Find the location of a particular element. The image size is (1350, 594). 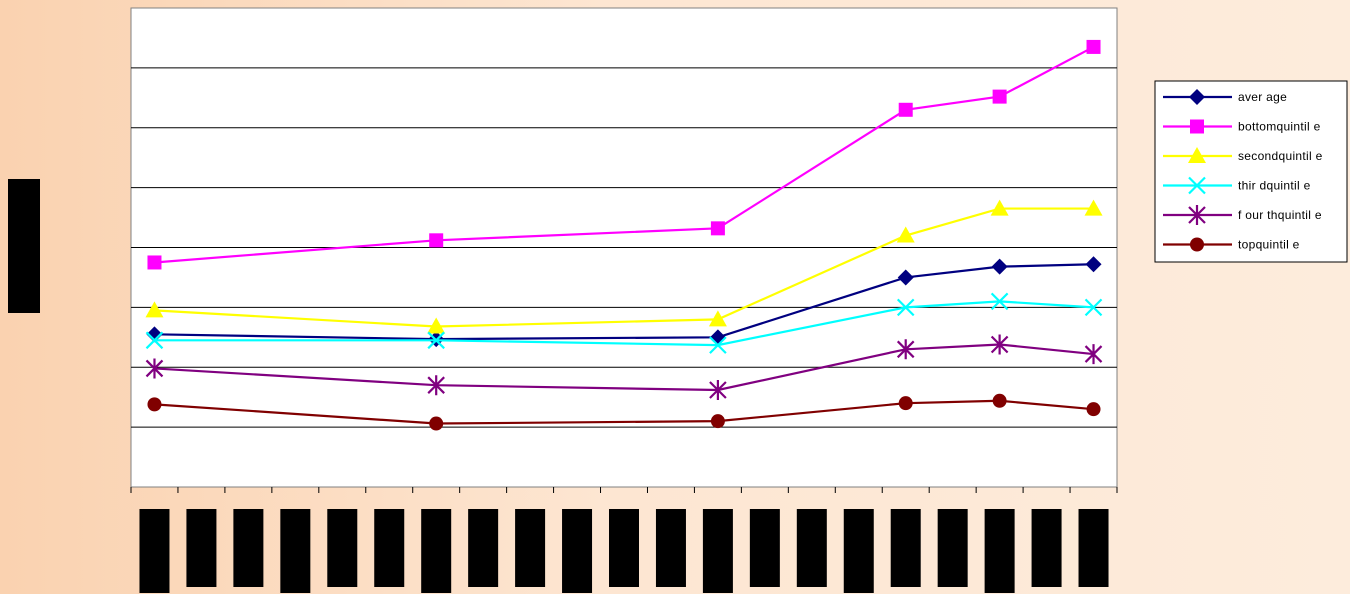

legend-label: topquintil e is located at coordinates (1269, 245).